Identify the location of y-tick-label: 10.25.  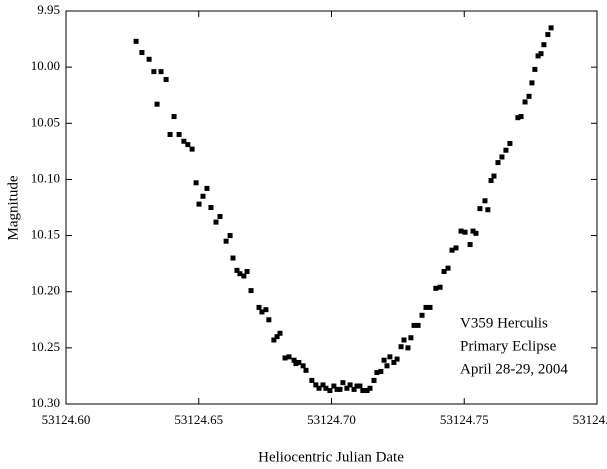
(45, 346).